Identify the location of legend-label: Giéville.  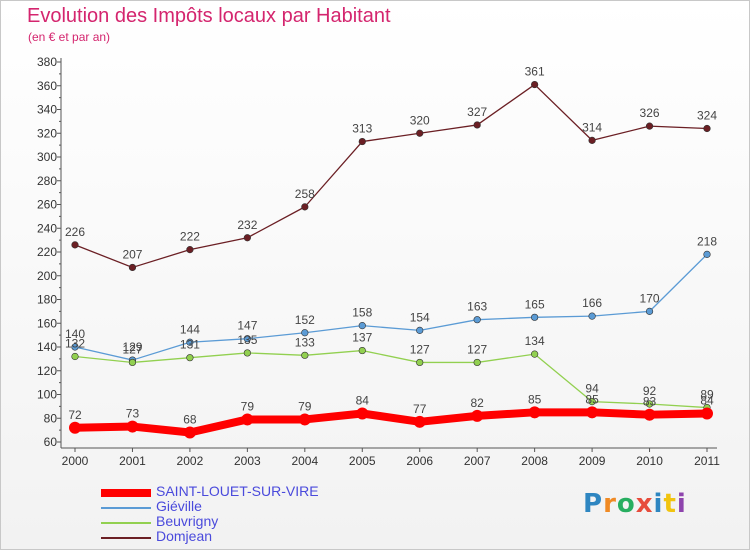
(179, 506).